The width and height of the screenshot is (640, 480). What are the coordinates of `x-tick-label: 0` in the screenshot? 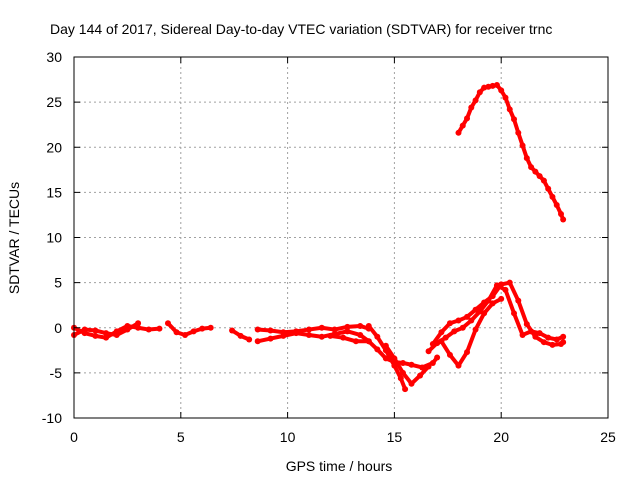 It's located at (74, 437).